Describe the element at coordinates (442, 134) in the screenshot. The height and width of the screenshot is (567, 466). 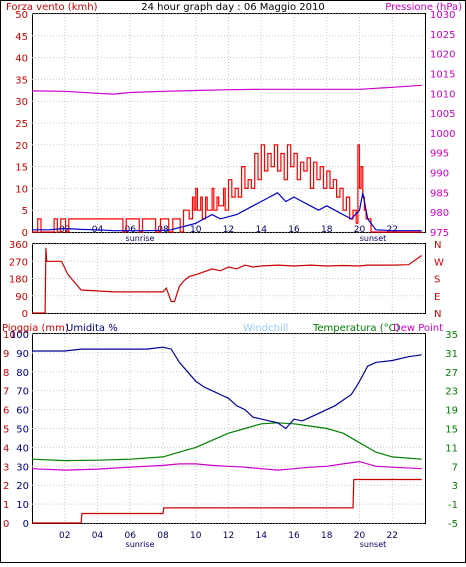
I see `y-tick-label: 1000` at that location.